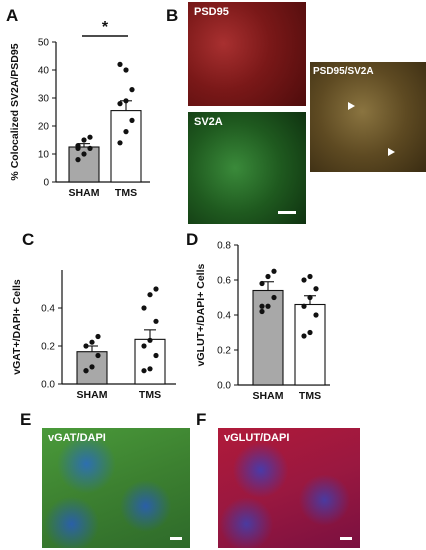 Image resolution: width=426 pixels, height=550 pixels. Describe the element at coordinates (77, 438) in the screenshot. I see `micrograph-vgat-label: vGAT/DAPI` at that location.